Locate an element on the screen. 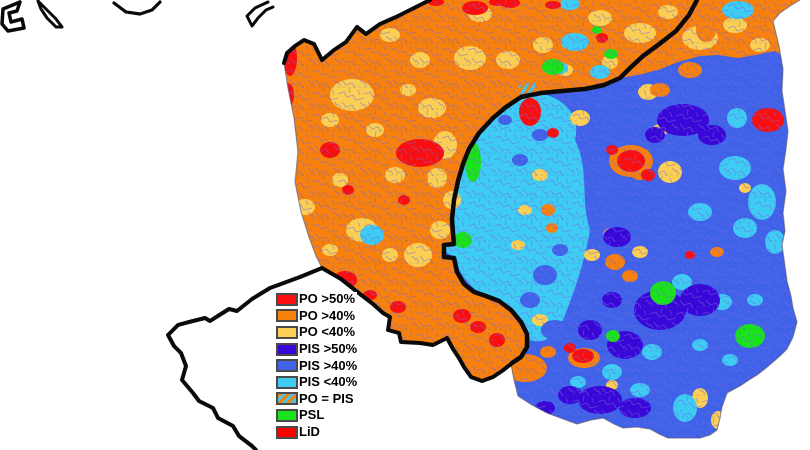  coast-fragment is located at coordinates (137, 8).